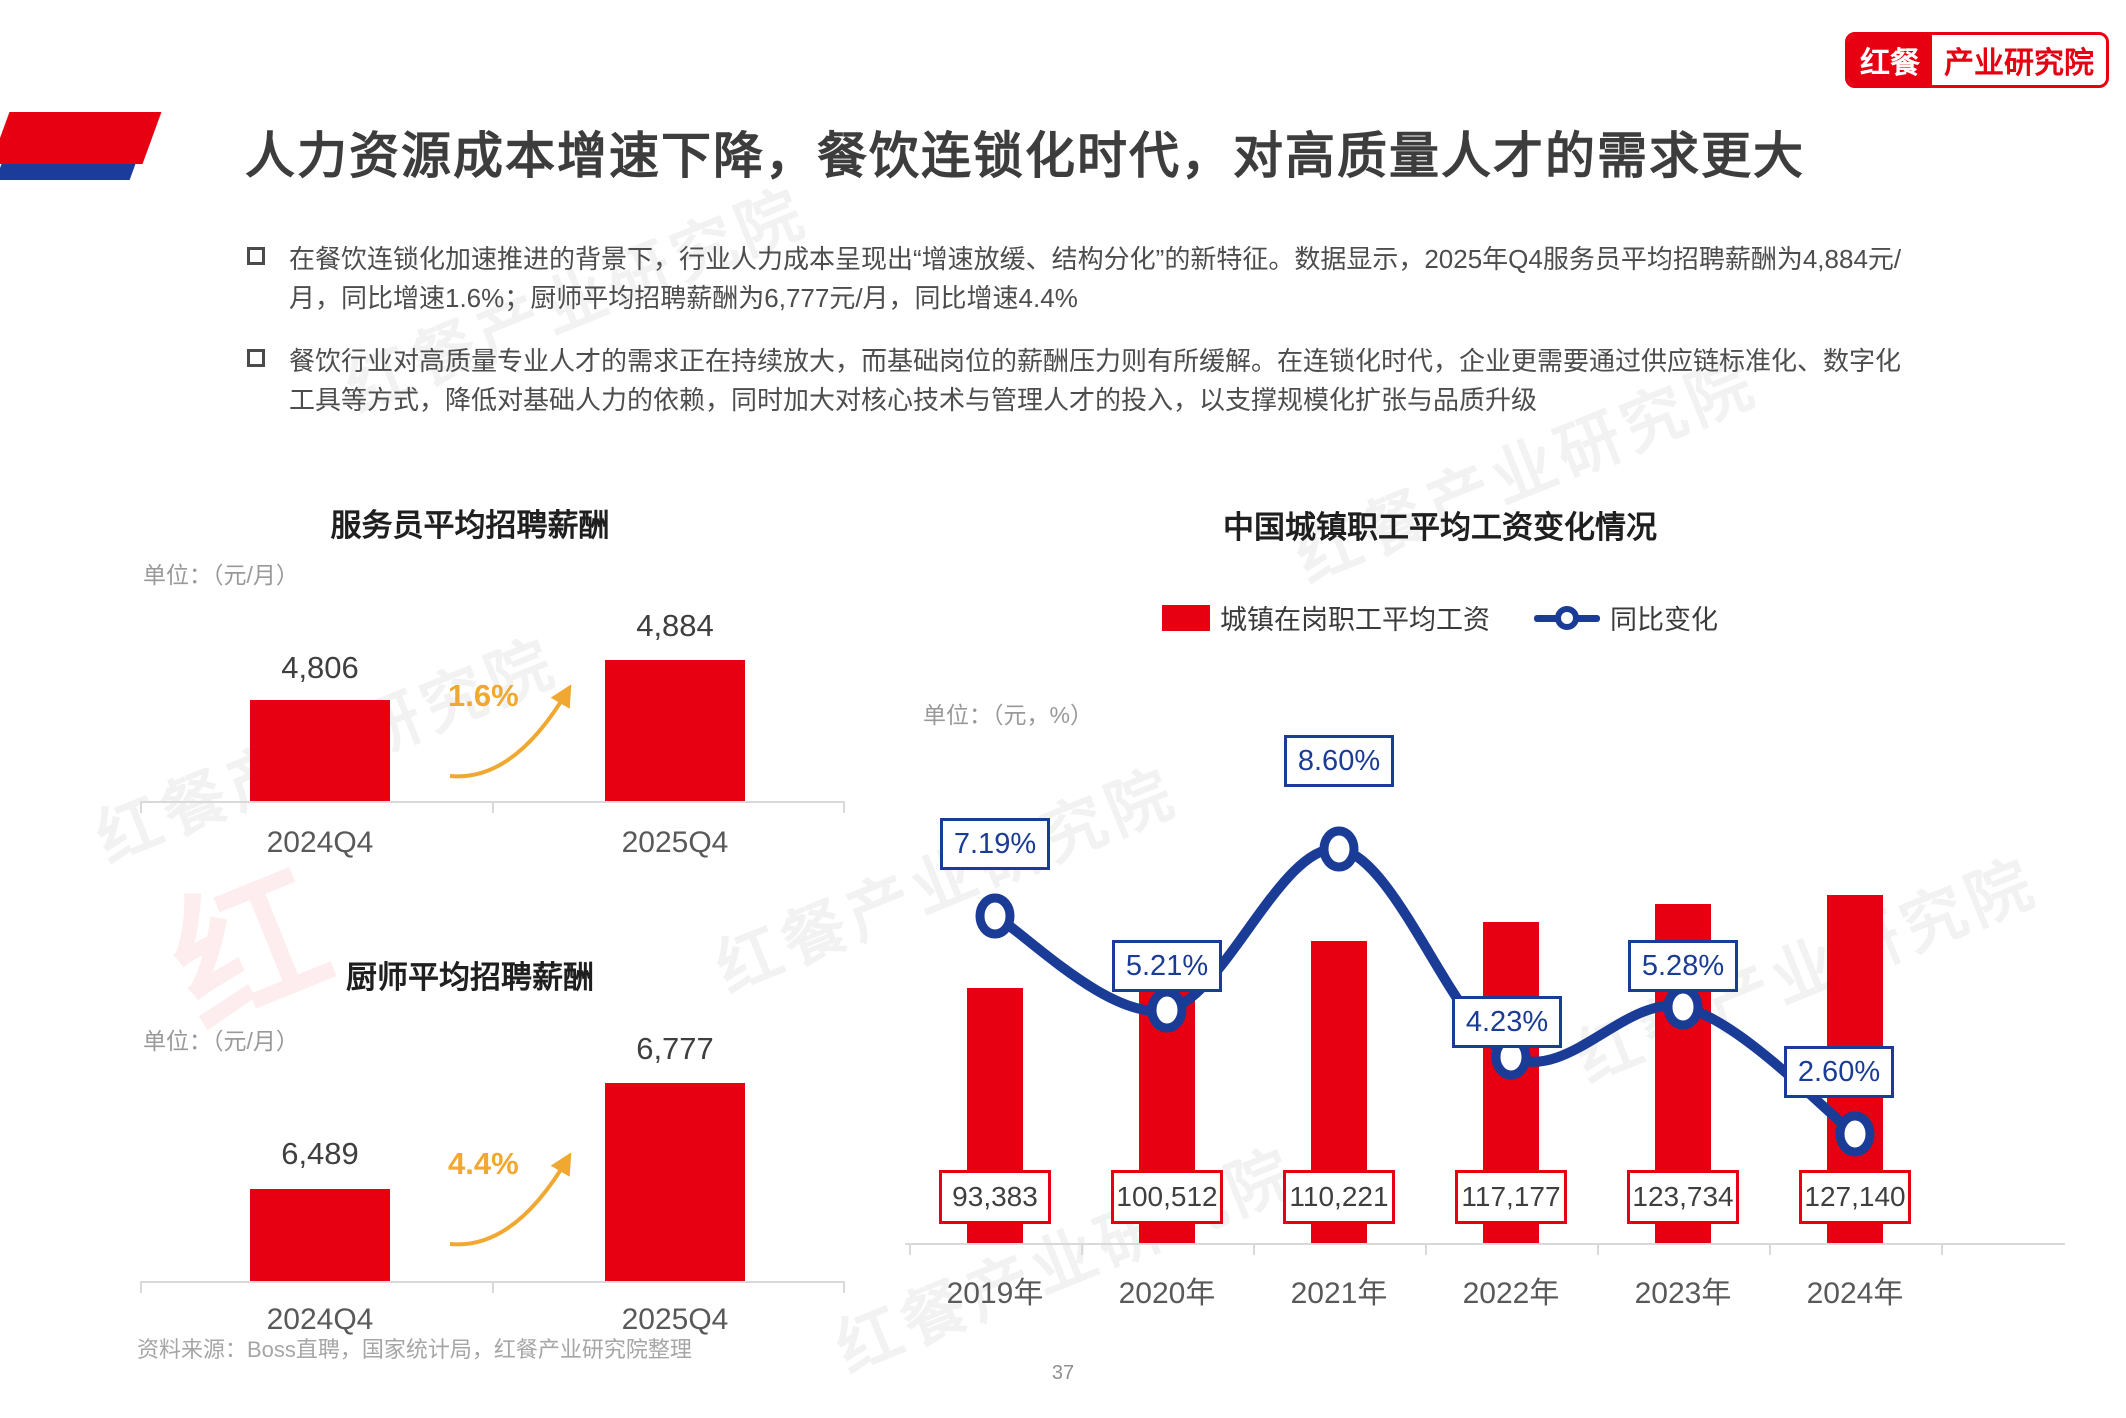 The image size is (2126, 1418). Describe the element at coordinates (675, 625) in the screenshot. I see `bar-value-label: 4,884` at that location.